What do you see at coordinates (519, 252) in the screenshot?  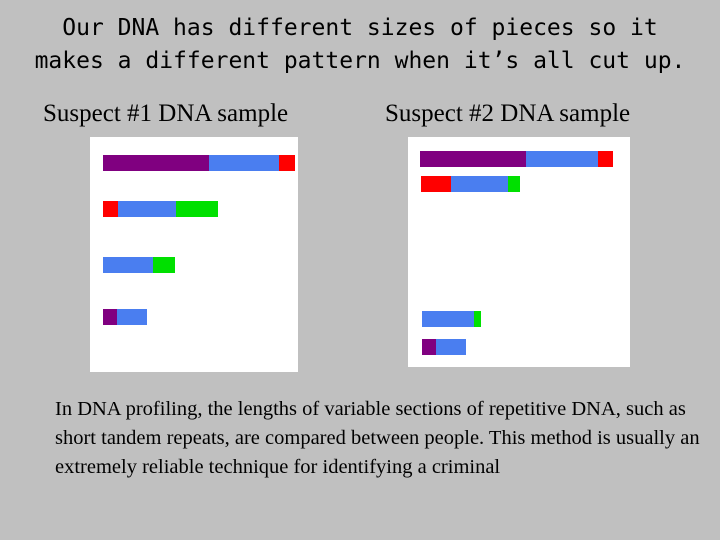 I see `suspect-2-gel-panel` at bounding box center [519, 252].